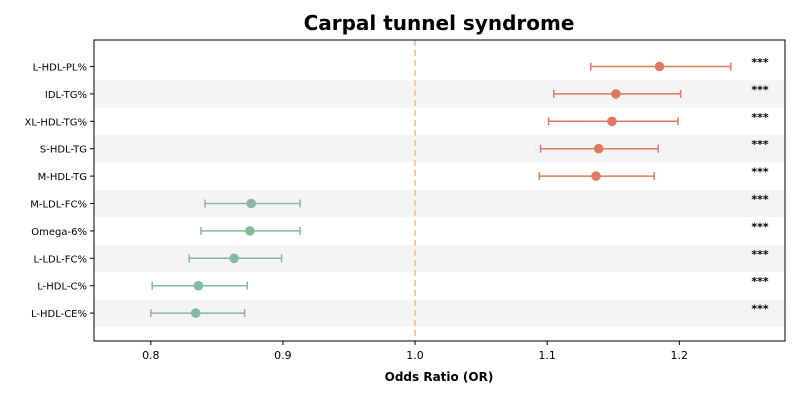  Describe the element at coordinates (62, 287) in the screenshot. I see `y-tick-label: L-HDL-C%` at that location.